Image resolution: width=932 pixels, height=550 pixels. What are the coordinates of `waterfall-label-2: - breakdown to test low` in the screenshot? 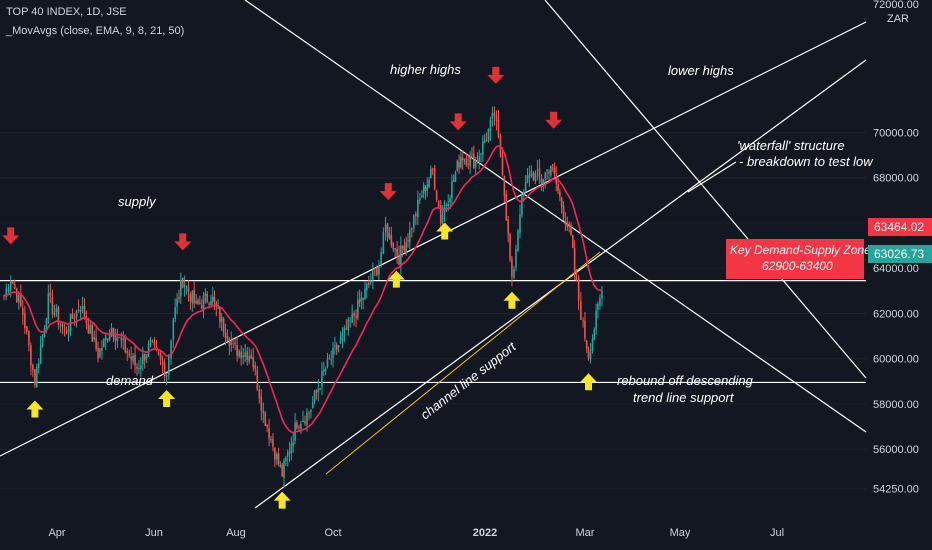 It's located at (806, 161).